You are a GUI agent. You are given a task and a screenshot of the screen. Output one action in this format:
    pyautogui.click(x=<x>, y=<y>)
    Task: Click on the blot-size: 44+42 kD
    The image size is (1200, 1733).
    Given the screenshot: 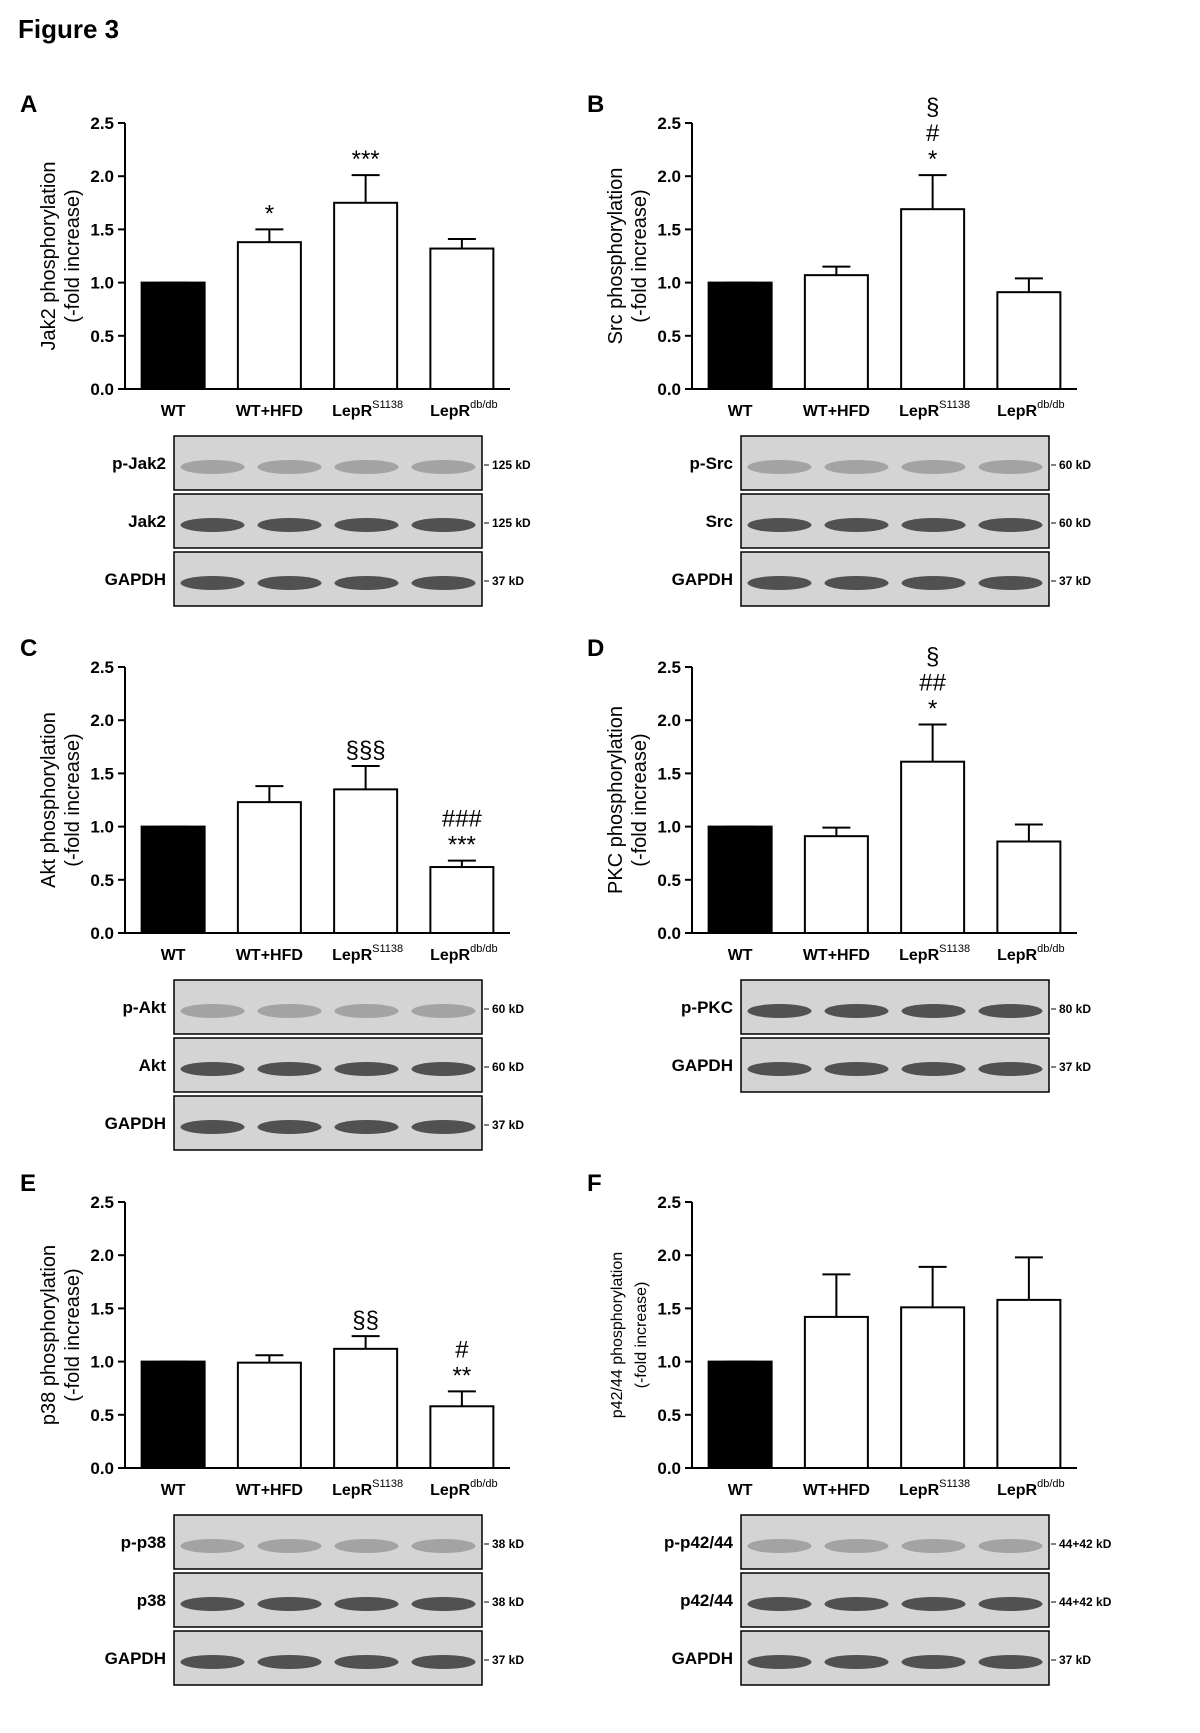 What is the action you would take?
    pyautogui.click(x=1085, y=1602)
    